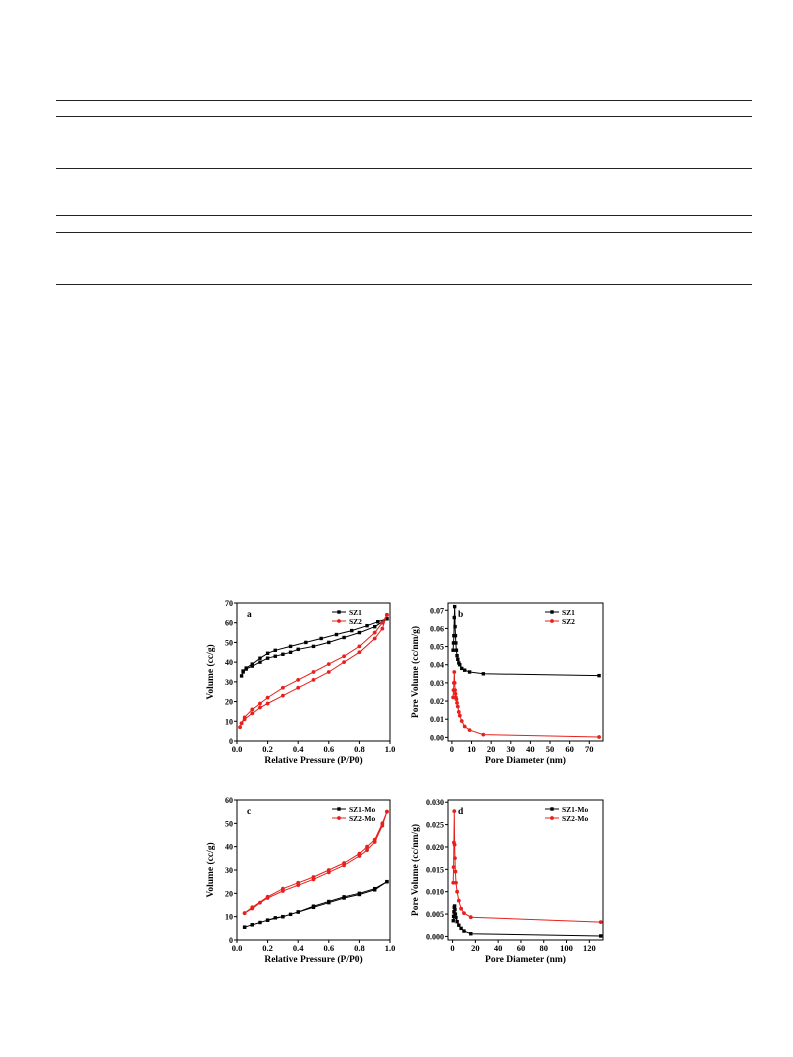  I want to click on y-tick-label: 0.005, so click(435, 914).